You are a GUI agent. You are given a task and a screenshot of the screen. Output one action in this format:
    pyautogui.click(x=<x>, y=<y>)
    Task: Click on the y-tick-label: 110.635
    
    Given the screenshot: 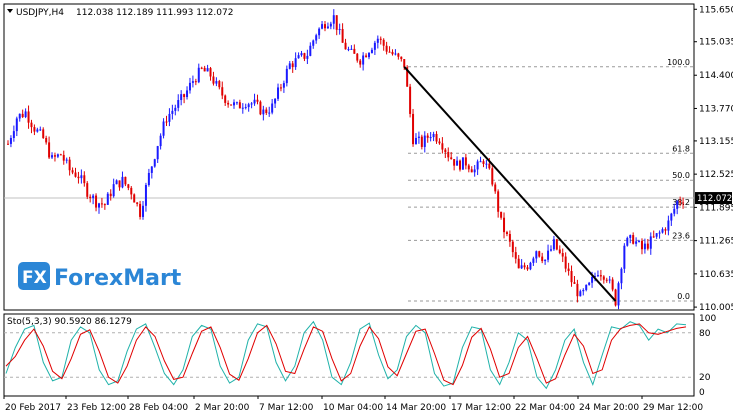 What is the action you would take?
    pyautogui.click(x=716, y=275)
    